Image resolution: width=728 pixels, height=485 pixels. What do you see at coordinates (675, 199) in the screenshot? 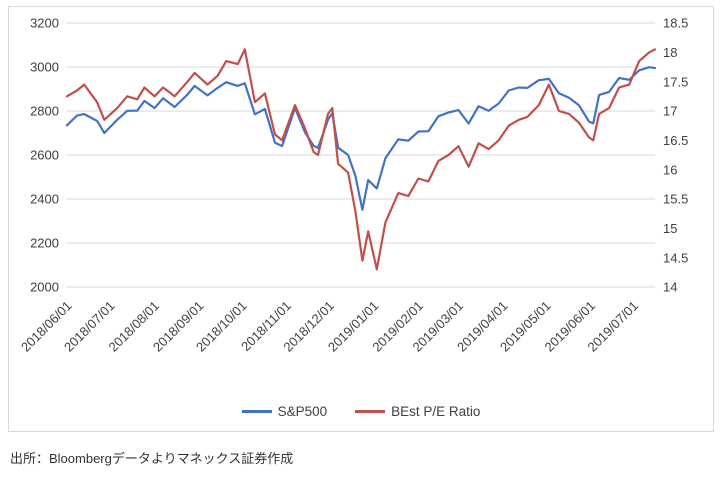
I see `svg-text: 15.5` at bounding box center [675, 199].